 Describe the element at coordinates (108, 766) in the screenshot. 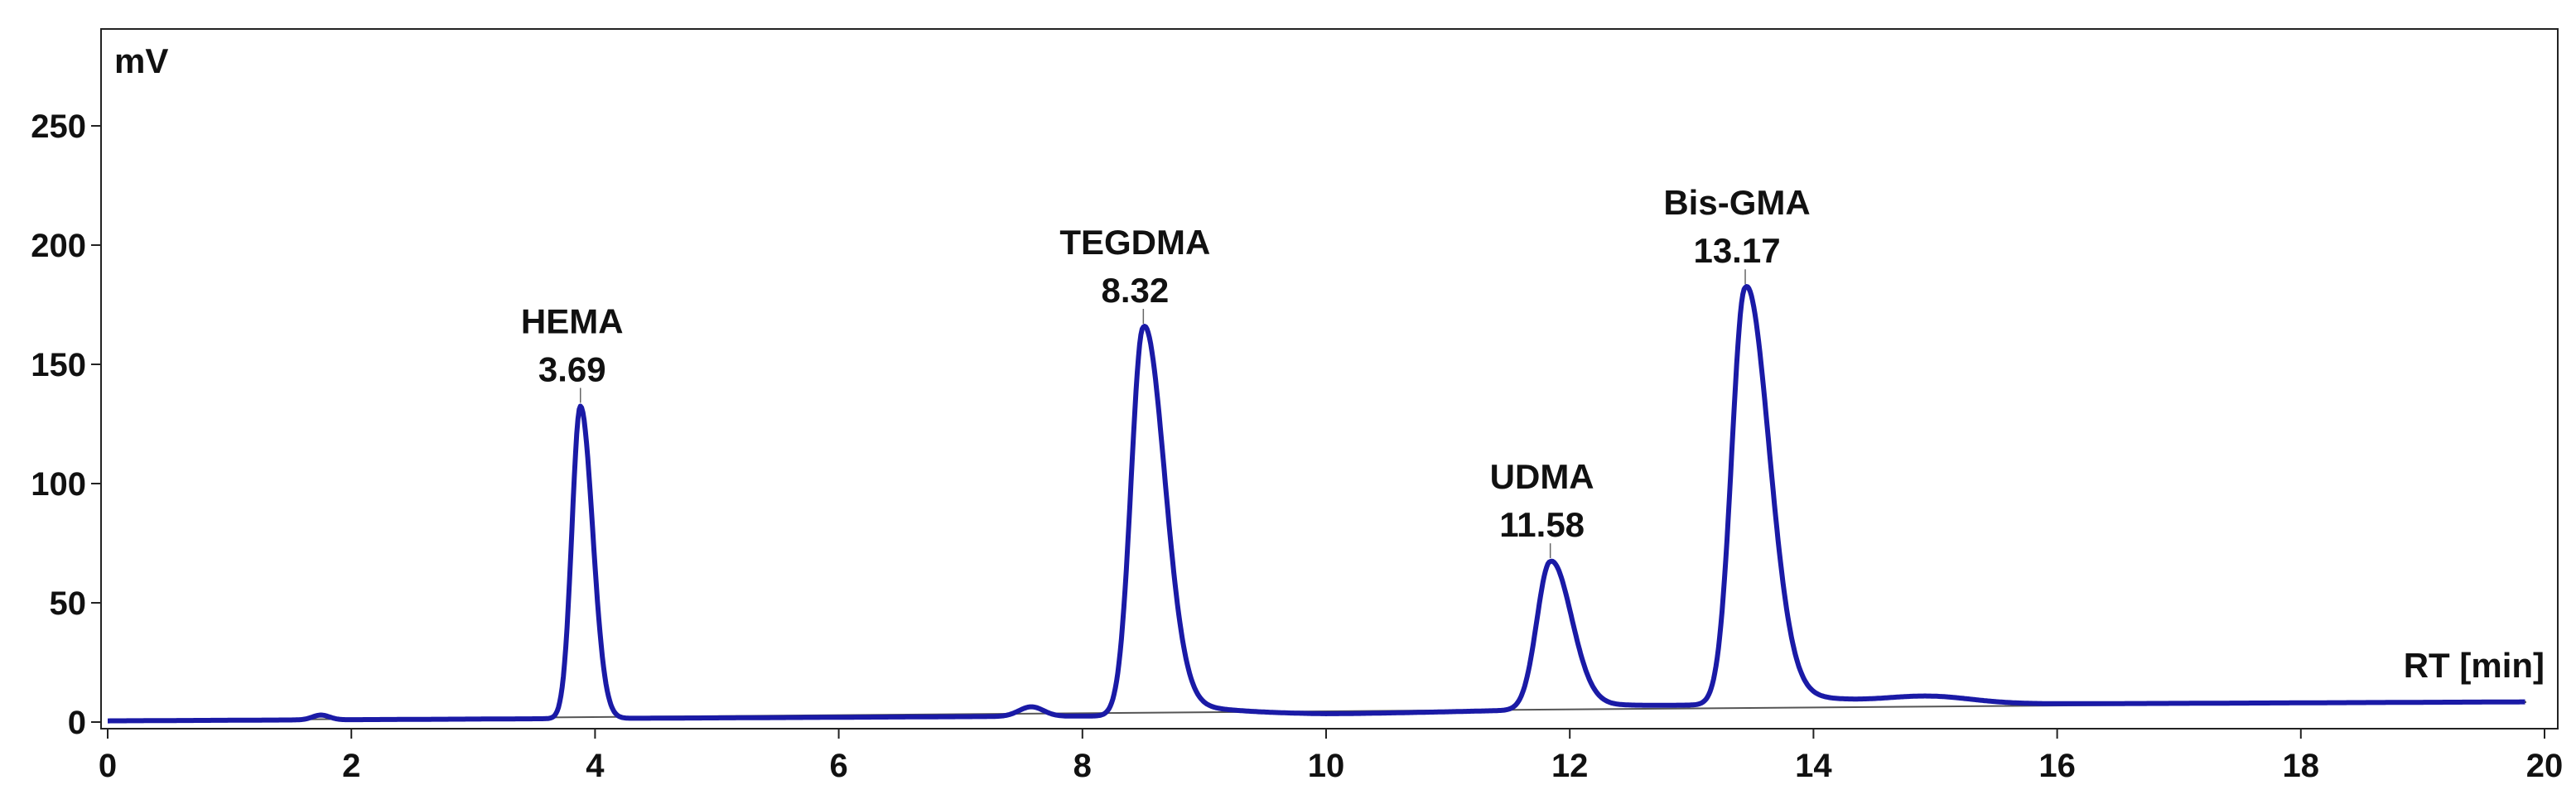

I see `x-tick-label: 0` at that location.